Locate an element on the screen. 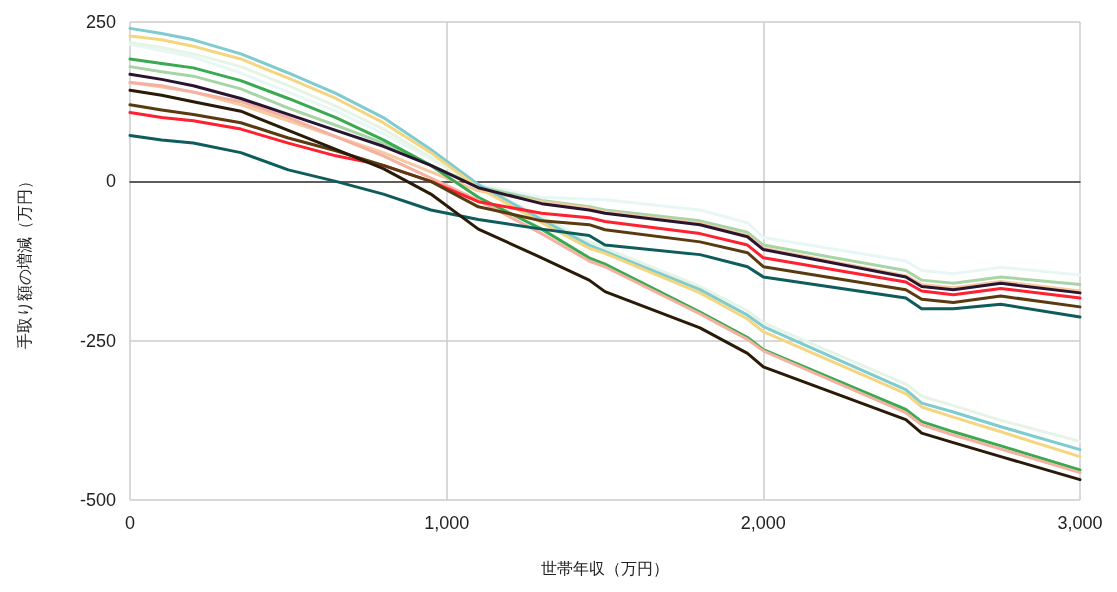  y-axis-title: 手取り額の増減（万円） is located at coordinates (24, 261).